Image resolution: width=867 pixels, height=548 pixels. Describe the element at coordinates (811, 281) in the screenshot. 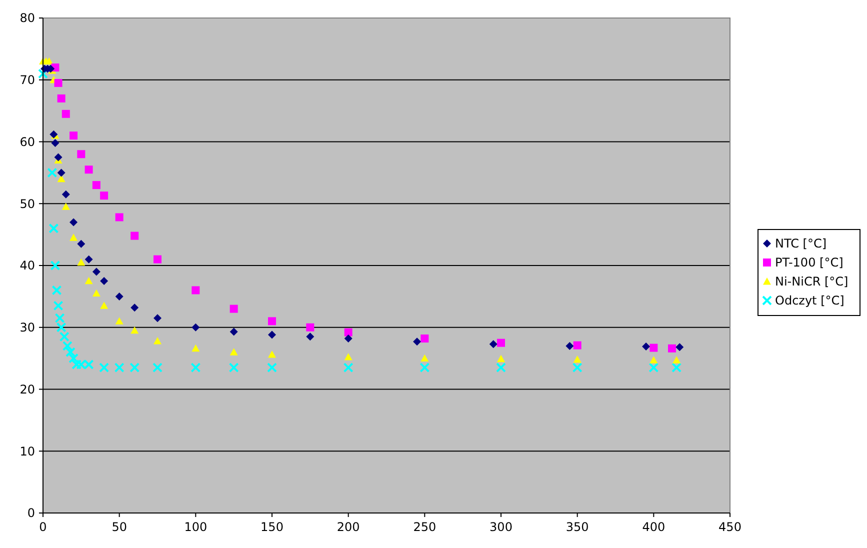

I see `legend-label: Ni-NiCR [°C]` at that location.